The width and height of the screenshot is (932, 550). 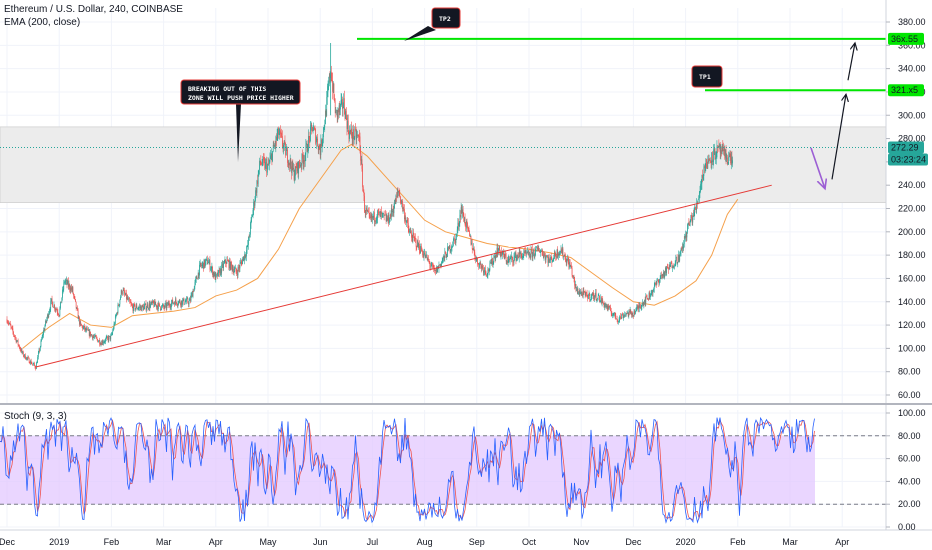 I want to click on time-tick-label: Dec, so click(x=633, y=542).